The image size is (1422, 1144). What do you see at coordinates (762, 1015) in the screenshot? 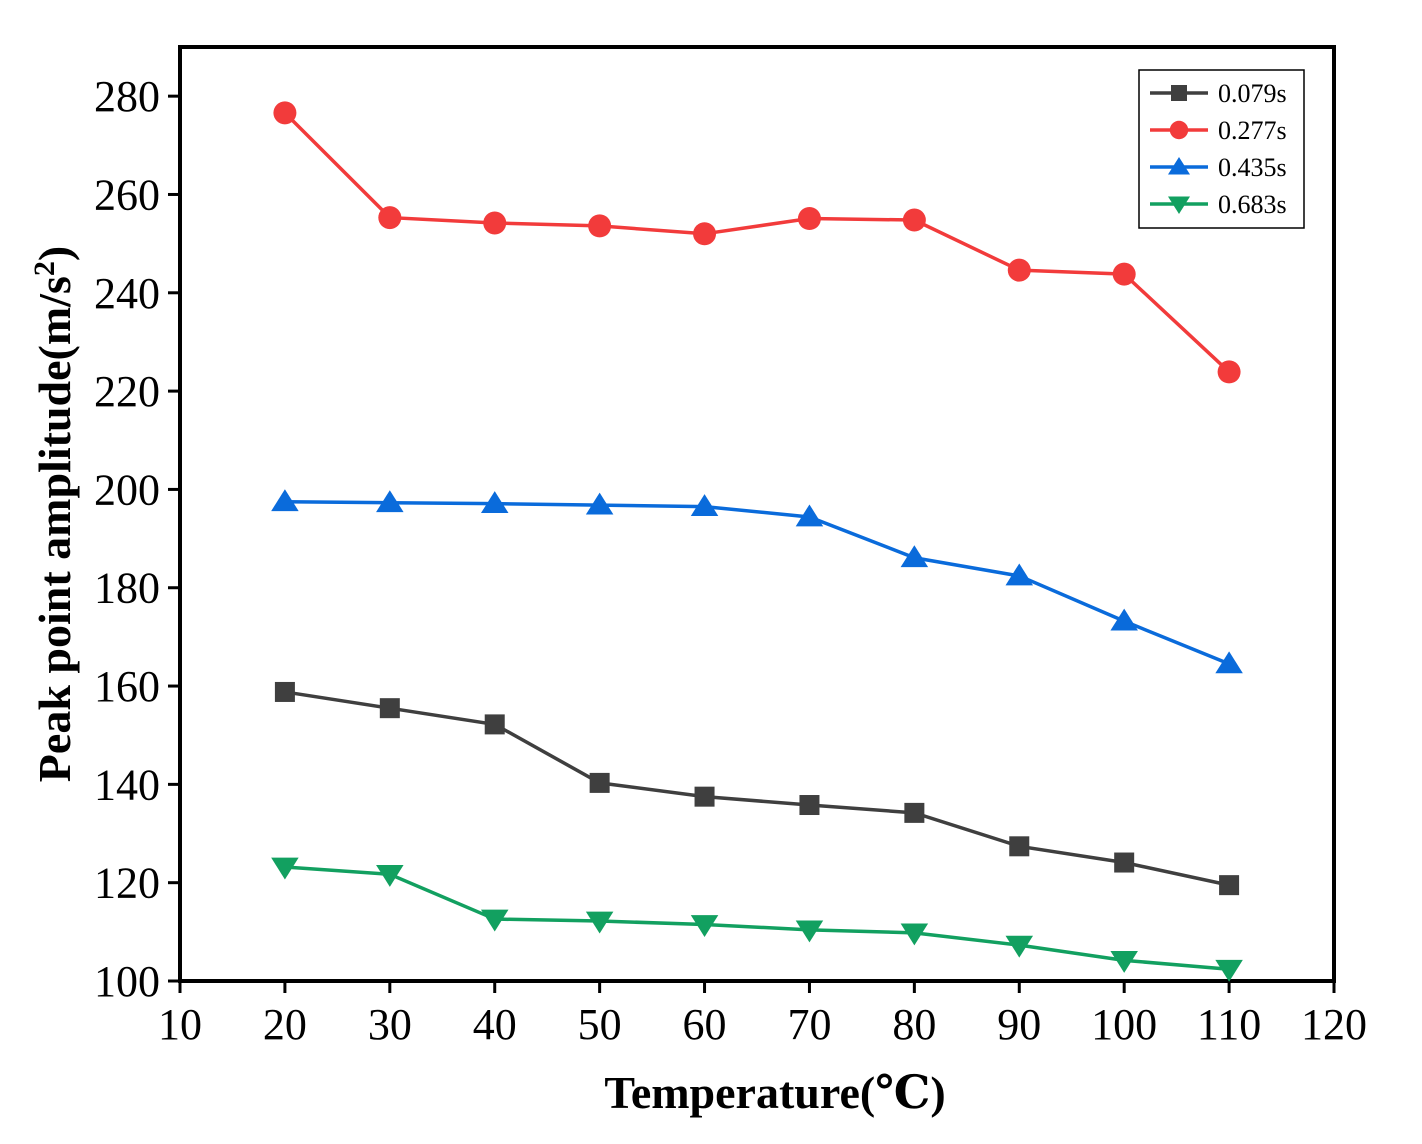
I see `x-axis: 10 20 30 40 50 60 70 80 90 100 110 120` at bounding box center [762, 1015].